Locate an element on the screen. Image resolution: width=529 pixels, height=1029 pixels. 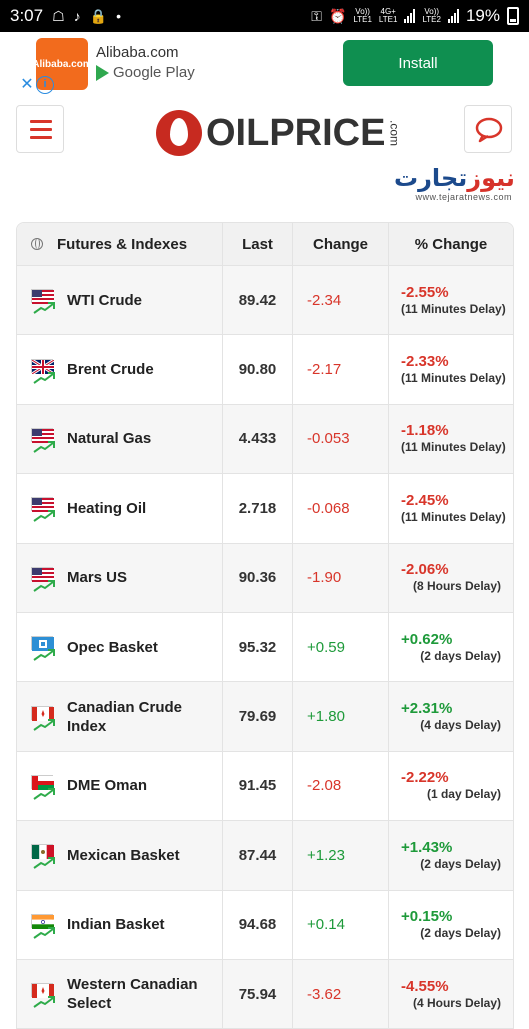
instrument-cell: Mexican Basket is located at coordinates (120, 855).